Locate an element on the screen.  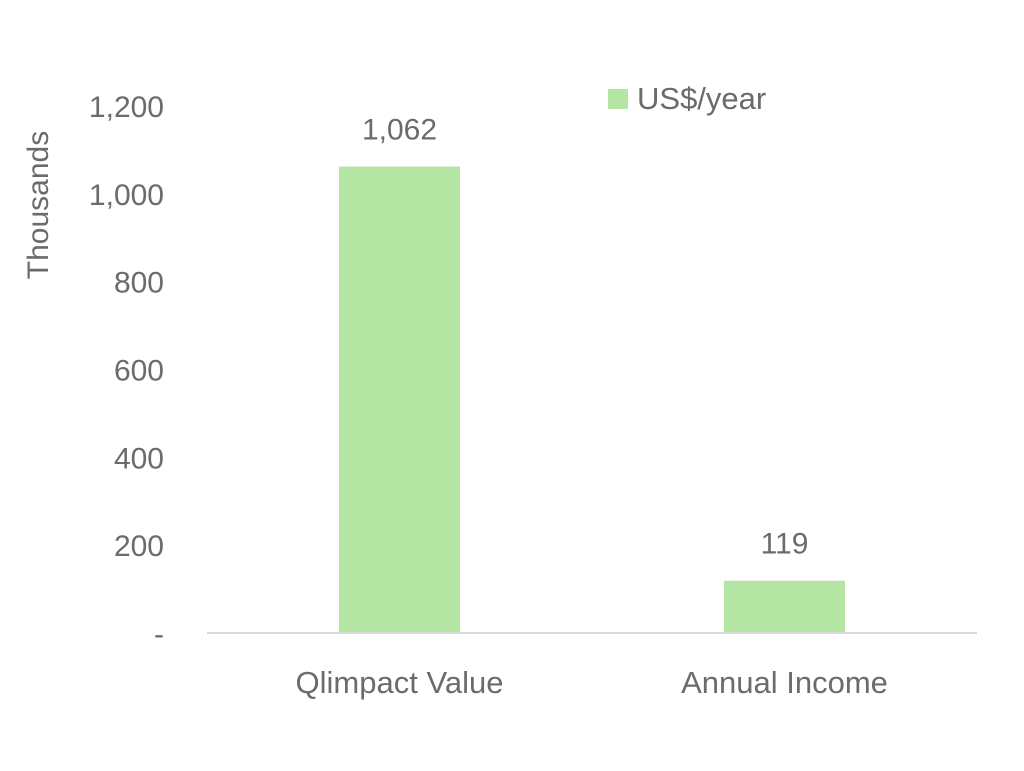
y-tick-label: 800 is located at coordinates (139, 283).